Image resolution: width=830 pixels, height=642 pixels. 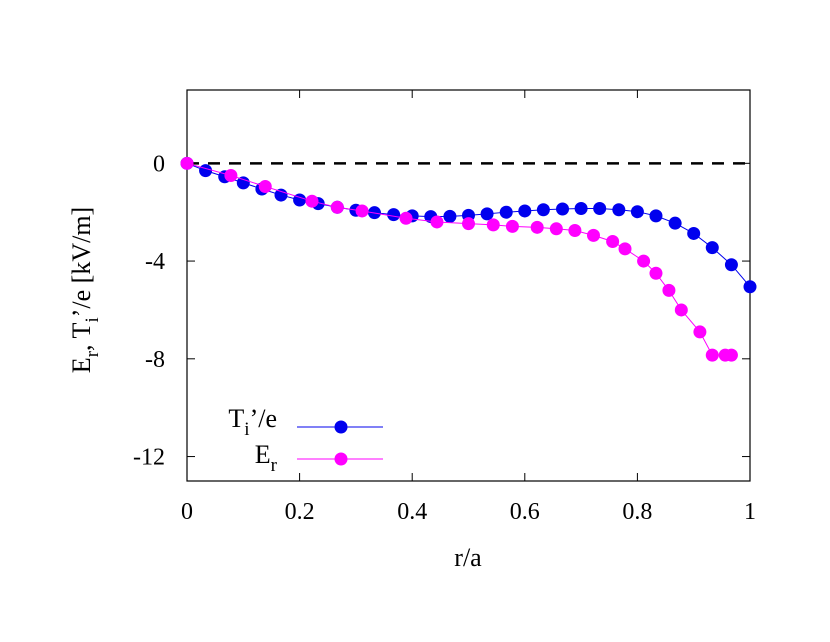 What do you see at coordinates (341, 427) in the screenshot?
I see `legend-marker-ti` at bounding box center [341, 427].